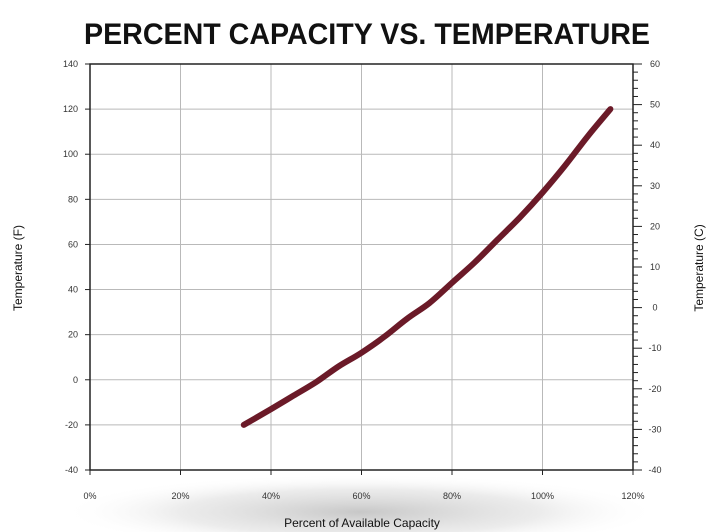 The height and width of the screenshot is (532, 720). Describe the element at coordinates (73, 199) in the screenshot. I see `y-left-tick-label: 80` at that location.